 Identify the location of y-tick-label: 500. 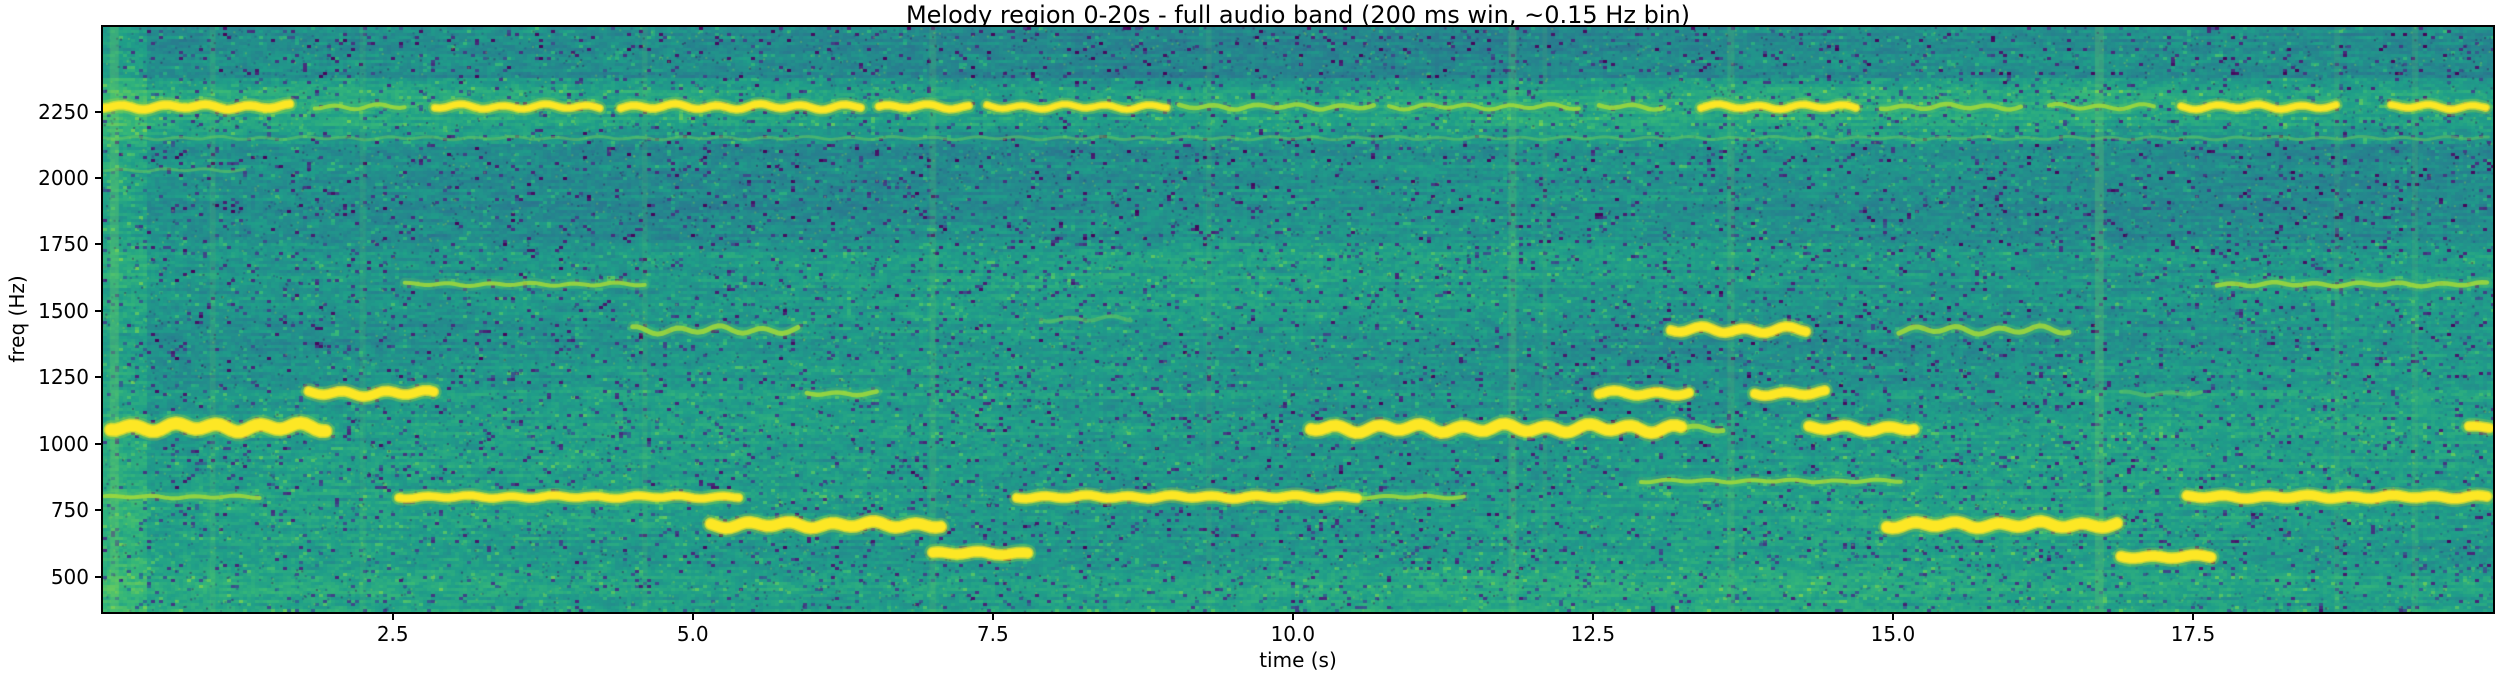
(69, 576).